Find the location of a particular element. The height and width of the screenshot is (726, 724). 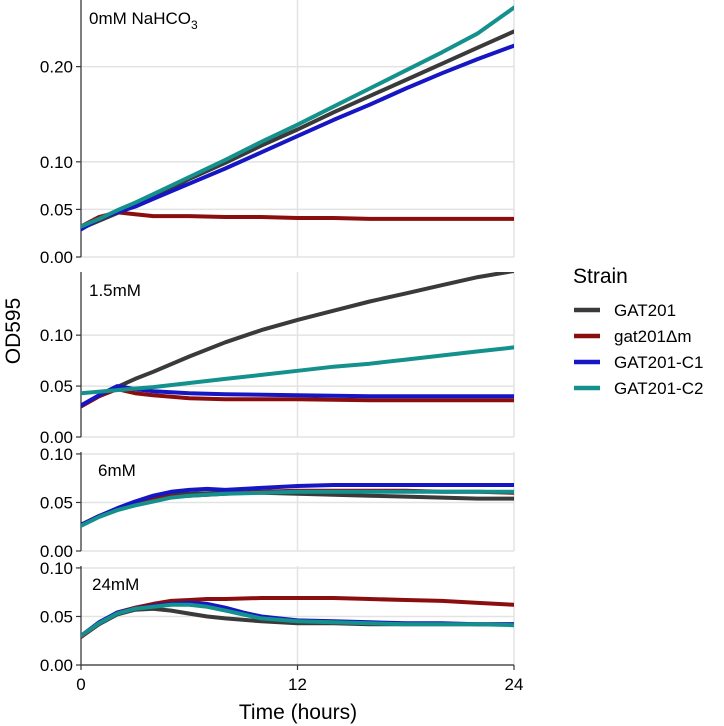

series-line-gat201-m is located at coordinates (297, 219).